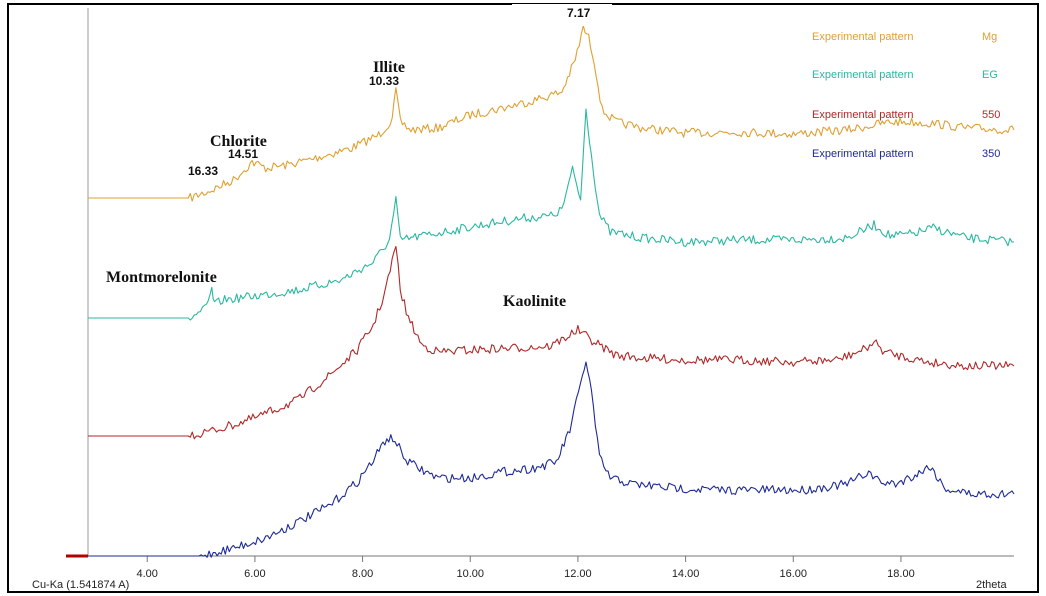  Describe the element at coordinates (161, 277) in the screenshot. I see `annotation-montmorelonite: Montmorelonite` at that location.